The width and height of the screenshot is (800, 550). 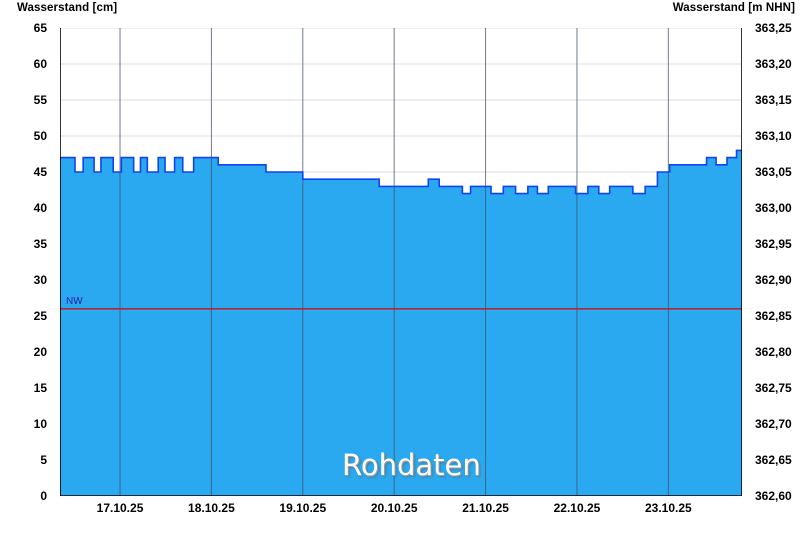 I want to click on nw-threshold-label: NW, so click(x=74, y=301).